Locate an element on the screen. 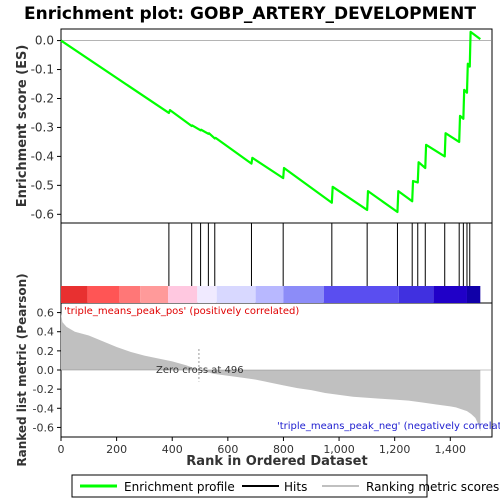  es-y-axis-label: Enrichment score (ES) is located at coordinates (22, 126).